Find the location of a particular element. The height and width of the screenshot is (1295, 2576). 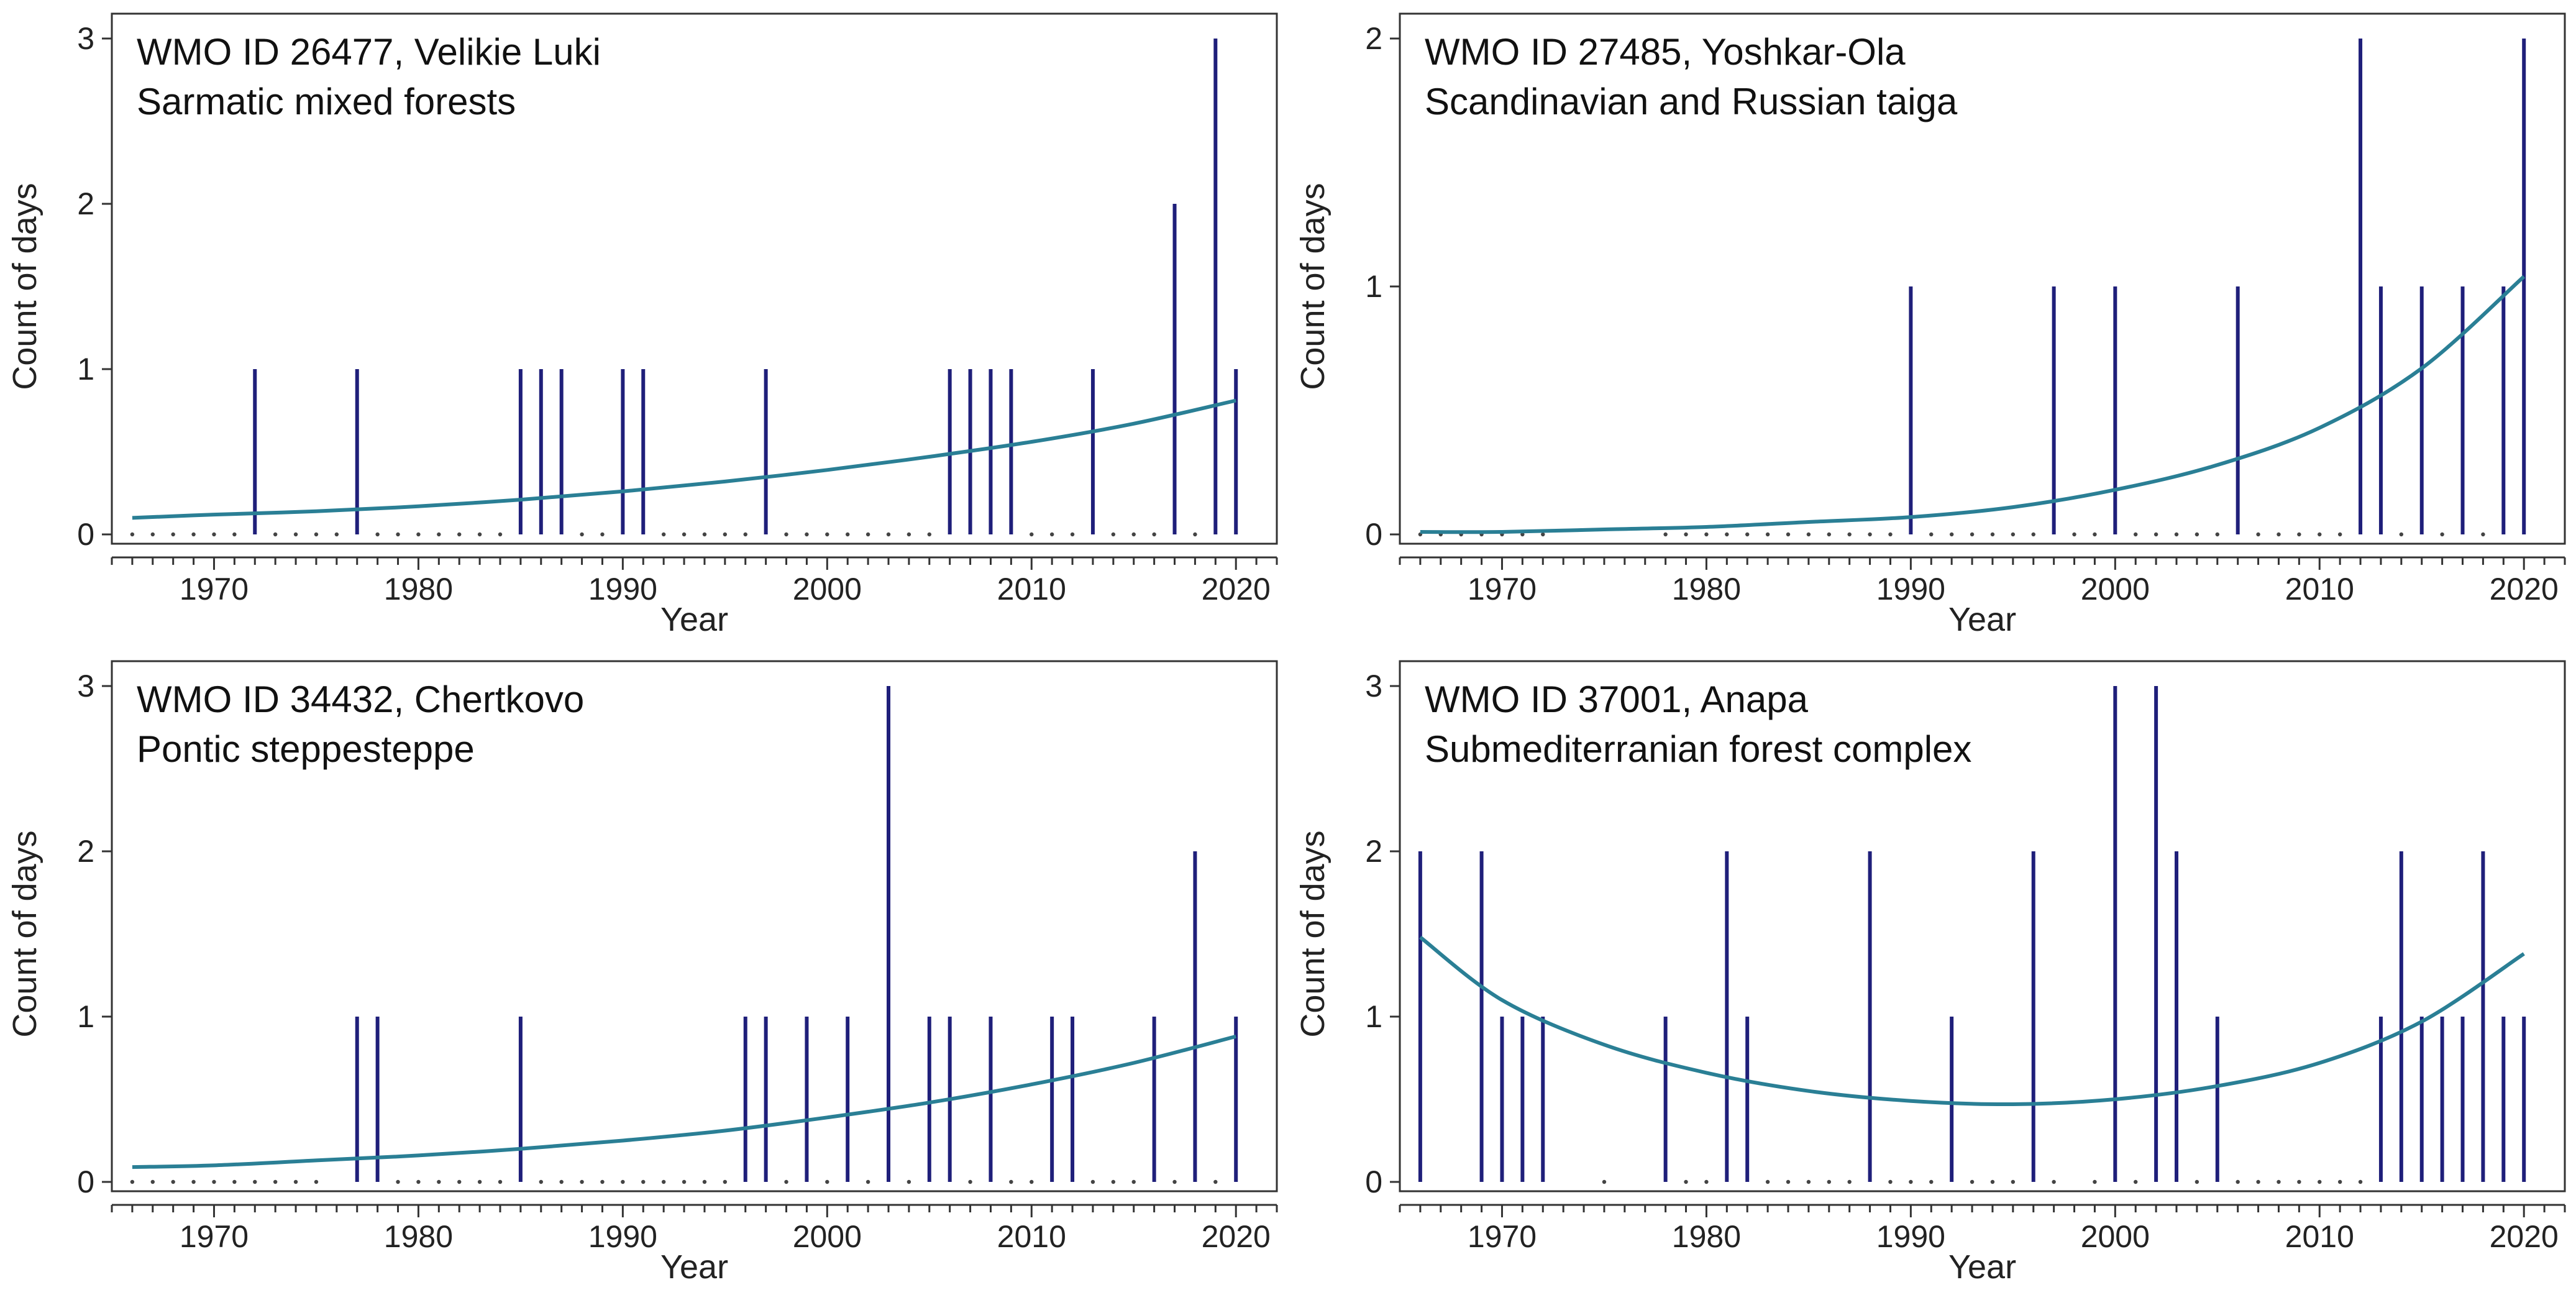

chart-title: WMO ID 37001, Anapa is located at coordinates (1617, 699).